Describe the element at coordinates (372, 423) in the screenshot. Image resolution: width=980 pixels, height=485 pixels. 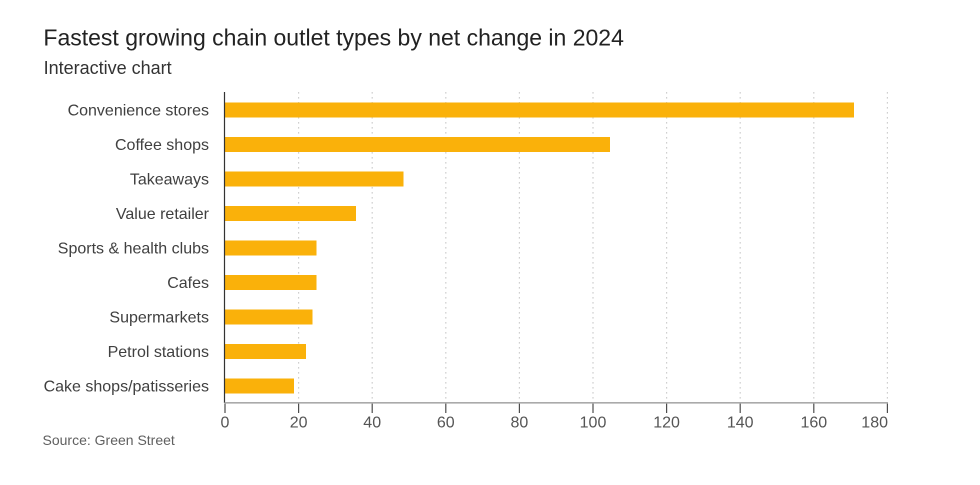
I see `svg-text: 40` at that location.